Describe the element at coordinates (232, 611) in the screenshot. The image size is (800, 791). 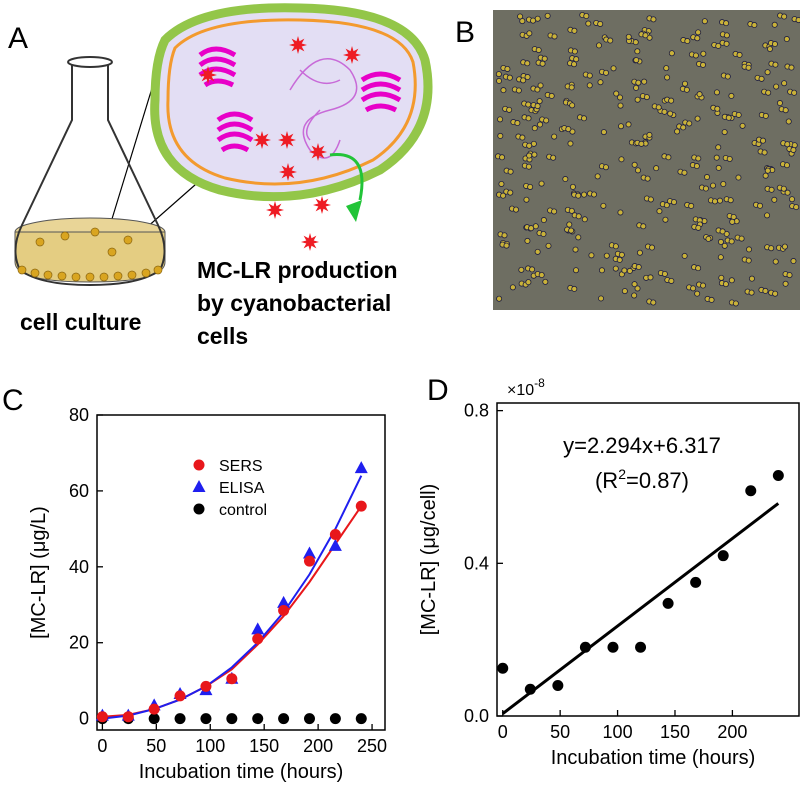
I see `fit-curve` at that location.